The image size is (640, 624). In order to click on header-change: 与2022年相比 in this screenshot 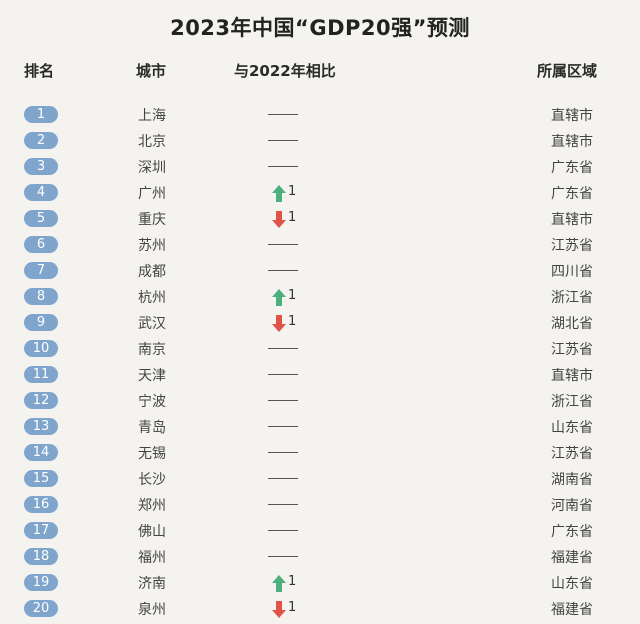, I will do `click(285, 71)`.